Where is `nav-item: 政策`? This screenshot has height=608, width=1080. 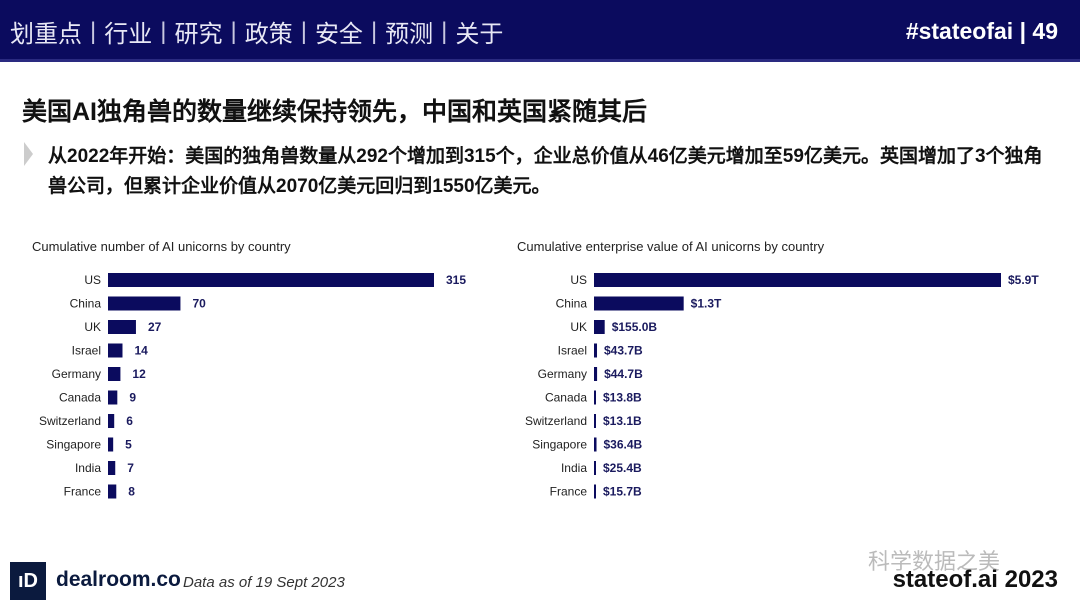 nav-item: 政策 is located at coordinates (268, 34).